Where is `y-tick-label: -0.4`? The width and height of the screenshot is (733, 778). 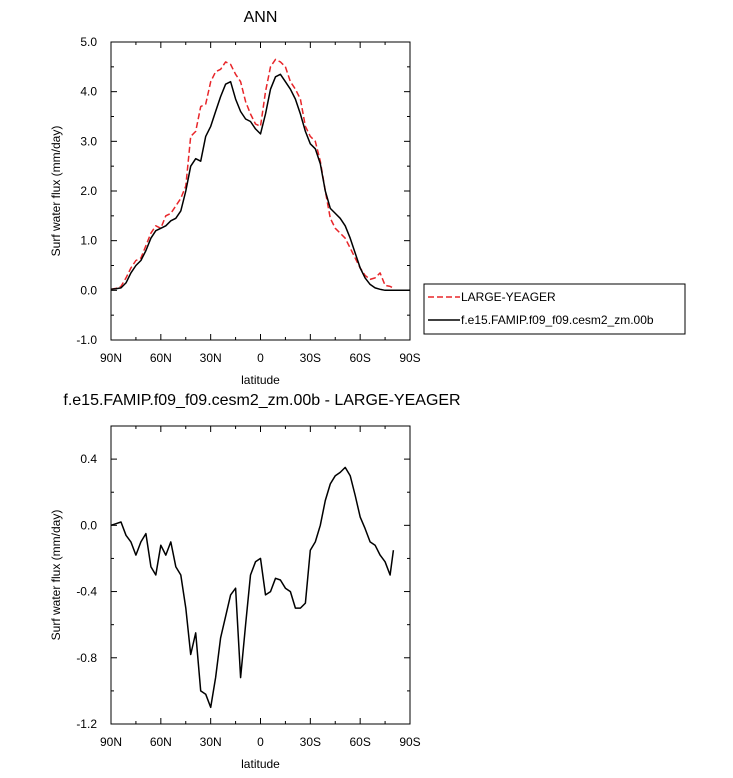 y-tick-label: -0.4 is located at coordinates (86, 592).